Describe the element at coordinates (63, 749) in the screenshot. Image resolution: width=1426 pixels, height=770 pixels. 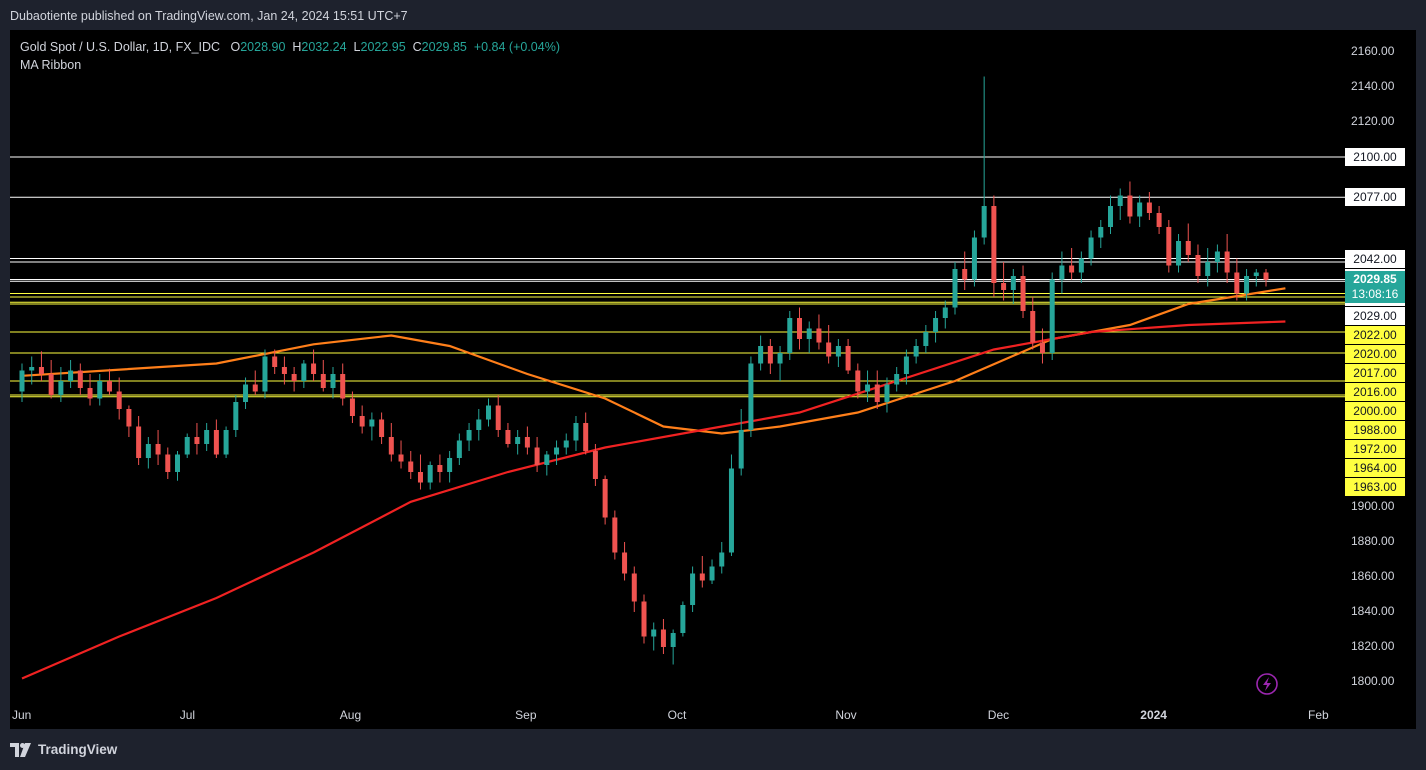
I see `tradingview-logo: TradingView` at that location.